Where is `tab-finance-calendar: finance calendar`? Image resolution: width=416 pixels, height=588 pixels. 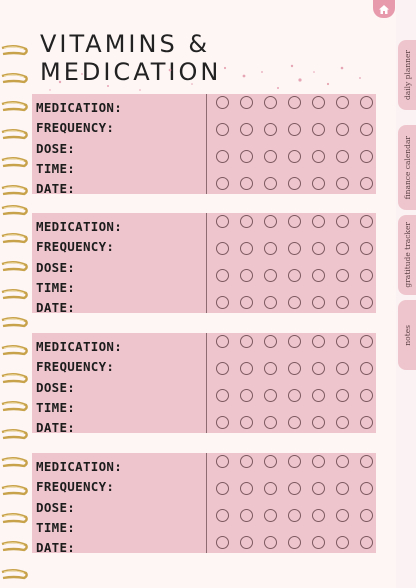
tab-finance-calendar: finance calendar is located at coordinates (407, 167).